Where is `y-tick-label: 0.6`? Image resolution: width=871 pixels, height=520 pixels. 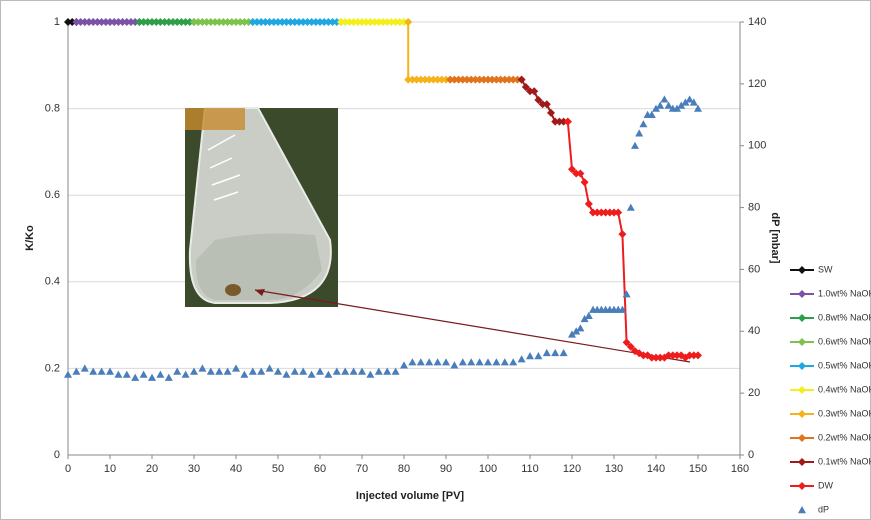 y-tick-label: 0.6 is located at coordinates (52, 195).